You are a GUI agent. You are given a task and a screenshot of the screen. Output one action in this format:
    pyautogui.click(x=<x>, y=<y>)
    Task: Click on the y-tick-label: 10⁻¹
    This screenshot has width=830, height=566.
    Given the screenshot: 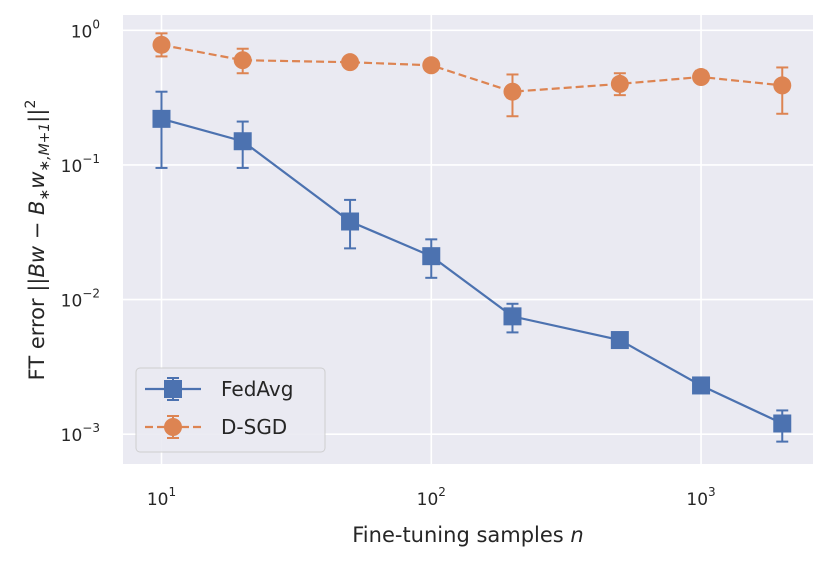 What is the action you would take?
    pyautogui.click(x=80, y=164)
    